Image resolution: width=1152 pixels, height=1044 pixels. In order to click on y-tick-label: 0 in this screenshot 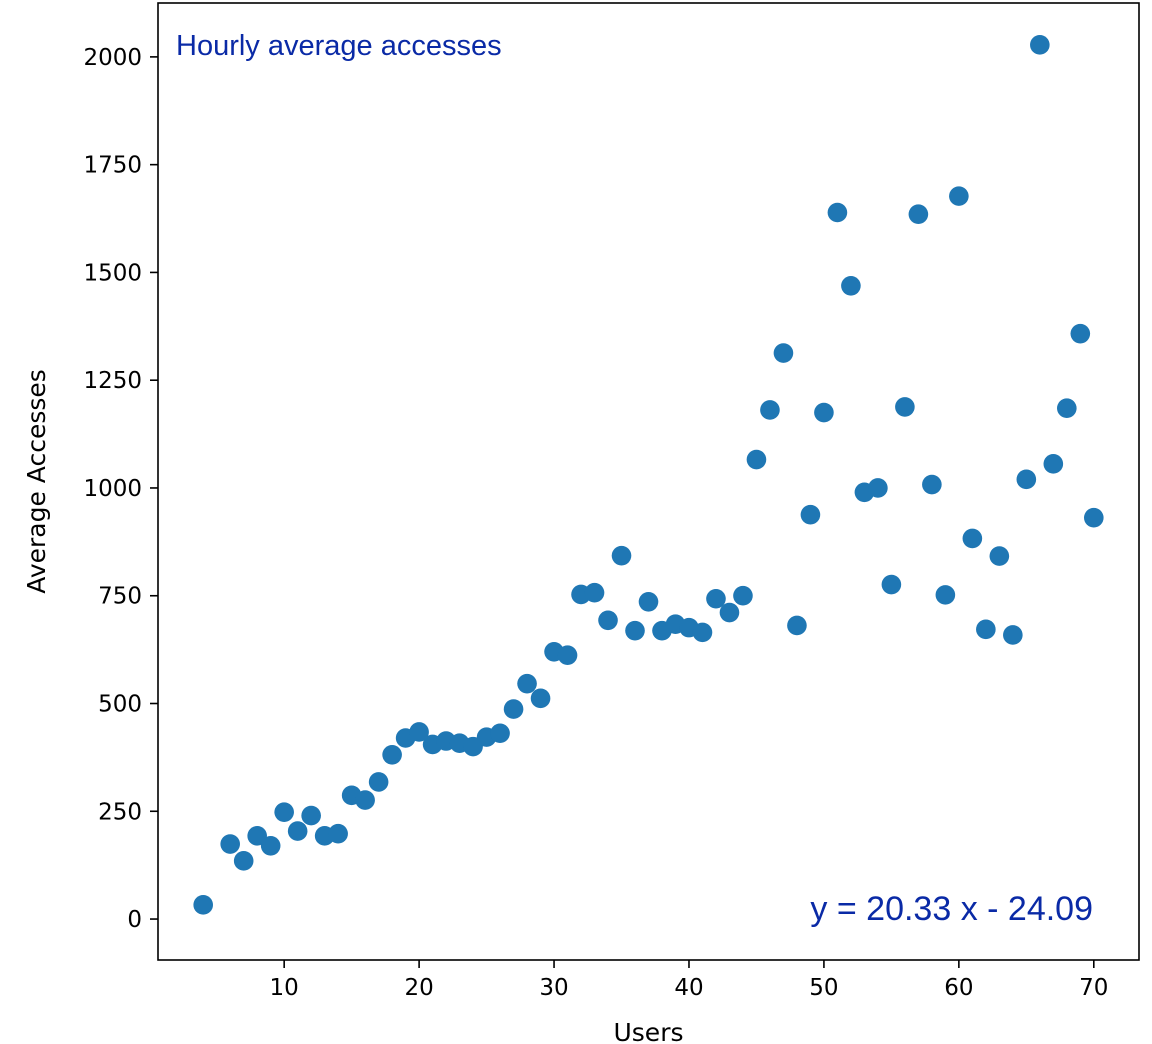, I will do `click(134, 920)`.